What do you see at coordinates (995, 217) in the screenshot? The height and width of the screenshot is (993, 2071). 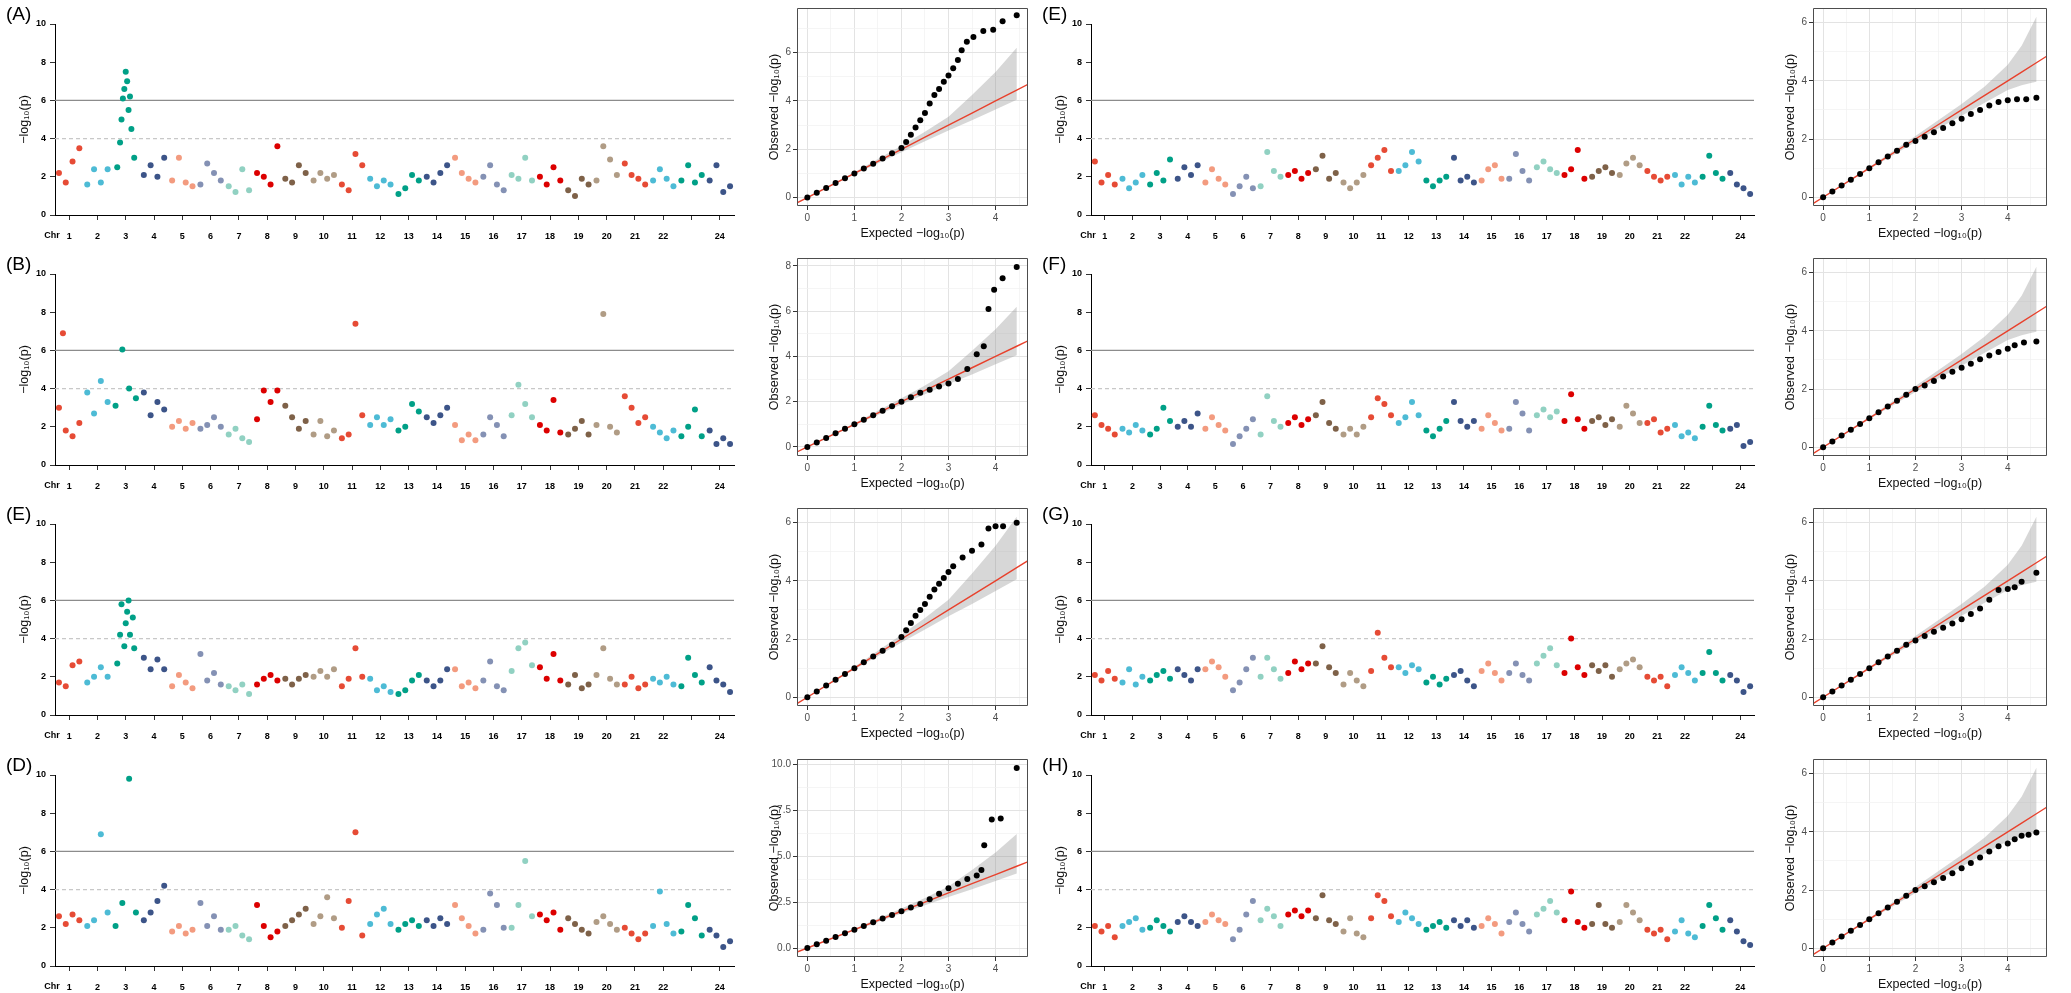 I see `x-tick-label: 4` at bounding box center [995, 217].